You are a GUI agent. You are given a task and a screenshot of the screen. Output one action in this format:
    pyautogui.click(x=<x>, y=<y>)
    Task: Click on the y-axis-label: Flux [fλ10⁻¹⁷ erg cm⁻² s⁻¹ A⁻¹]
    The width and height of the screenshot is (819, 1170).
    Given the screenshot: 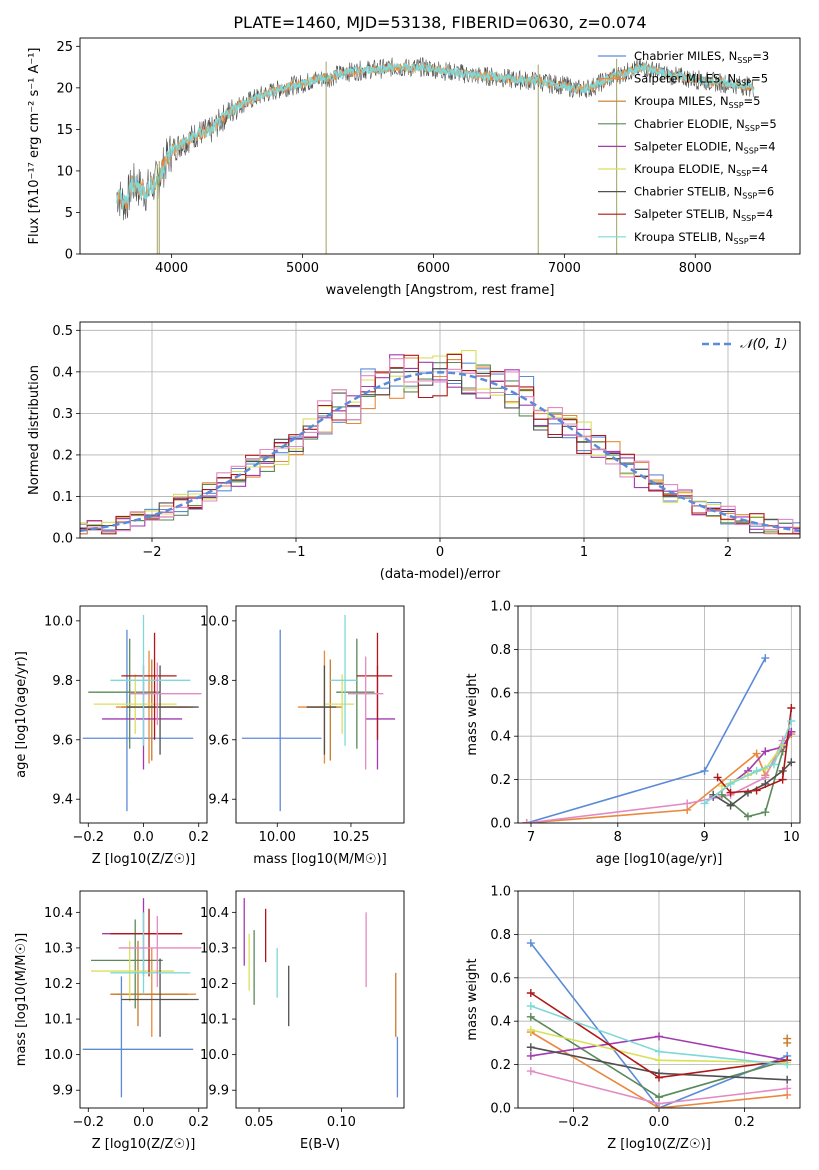 What is the action you would take?
    pyautogui.click(x=34, y=146)
    